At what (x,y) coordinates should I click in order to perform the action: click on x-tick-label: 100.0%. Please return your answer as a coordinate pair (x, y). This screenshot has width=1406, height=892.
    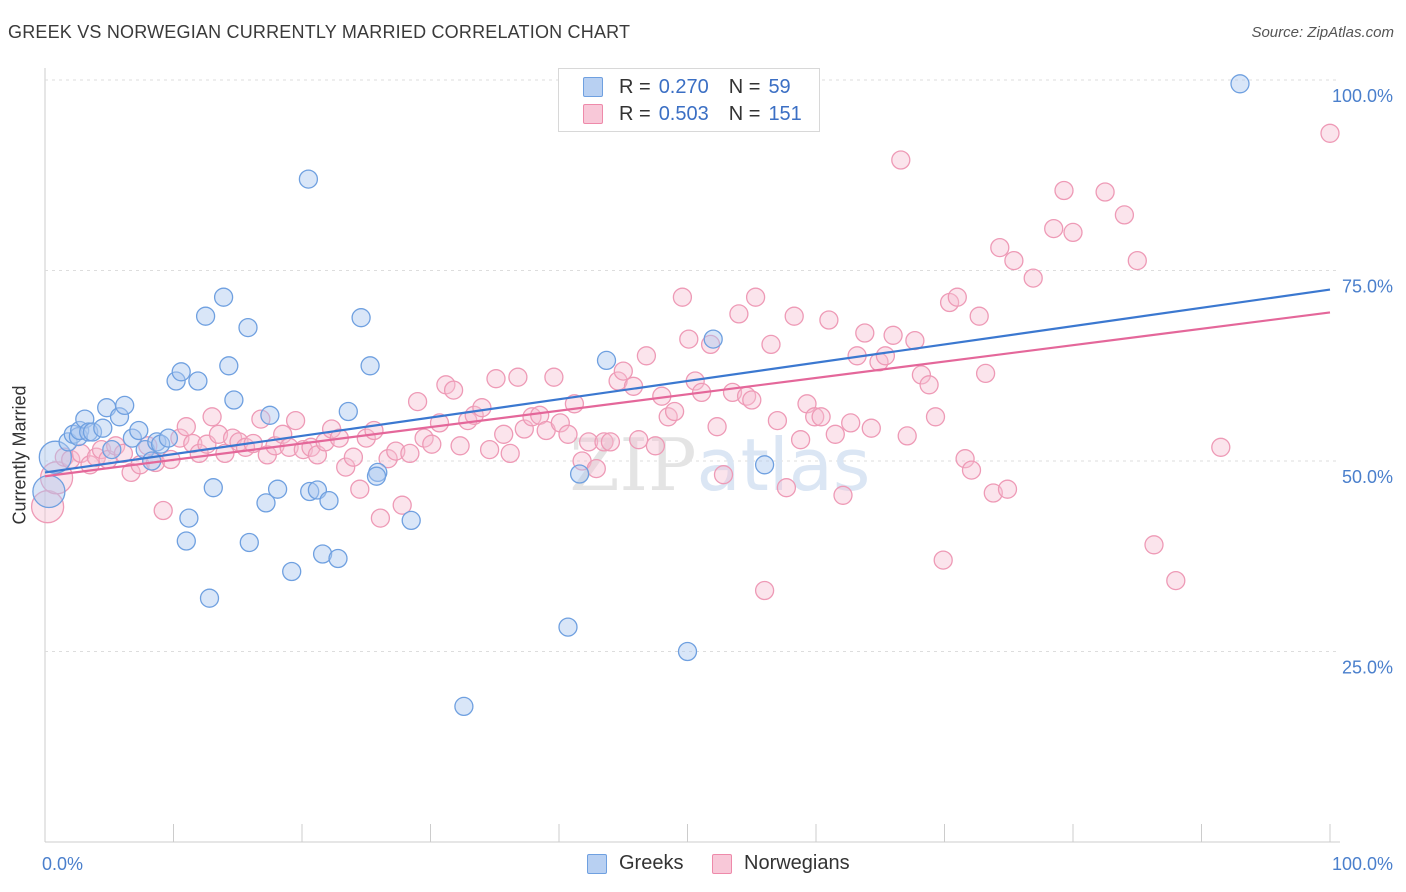
    Looking at the image, I should click on (1362, 864).